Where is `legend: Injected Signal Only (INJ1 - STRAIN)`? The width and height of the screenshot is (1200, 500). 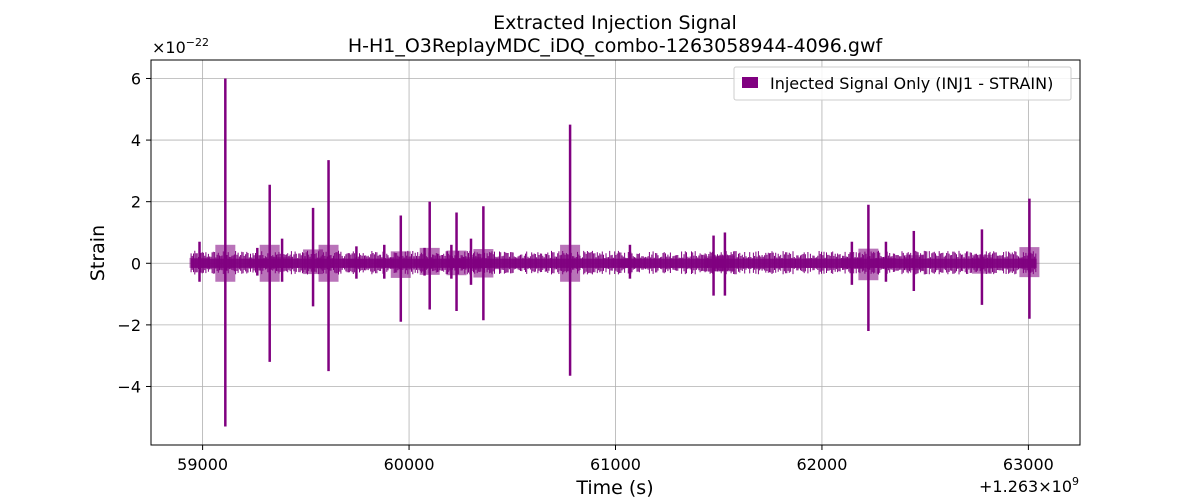
legend: Injected Signal Only (INJ1 - STRAIN) is located at coordinates (902, 83).